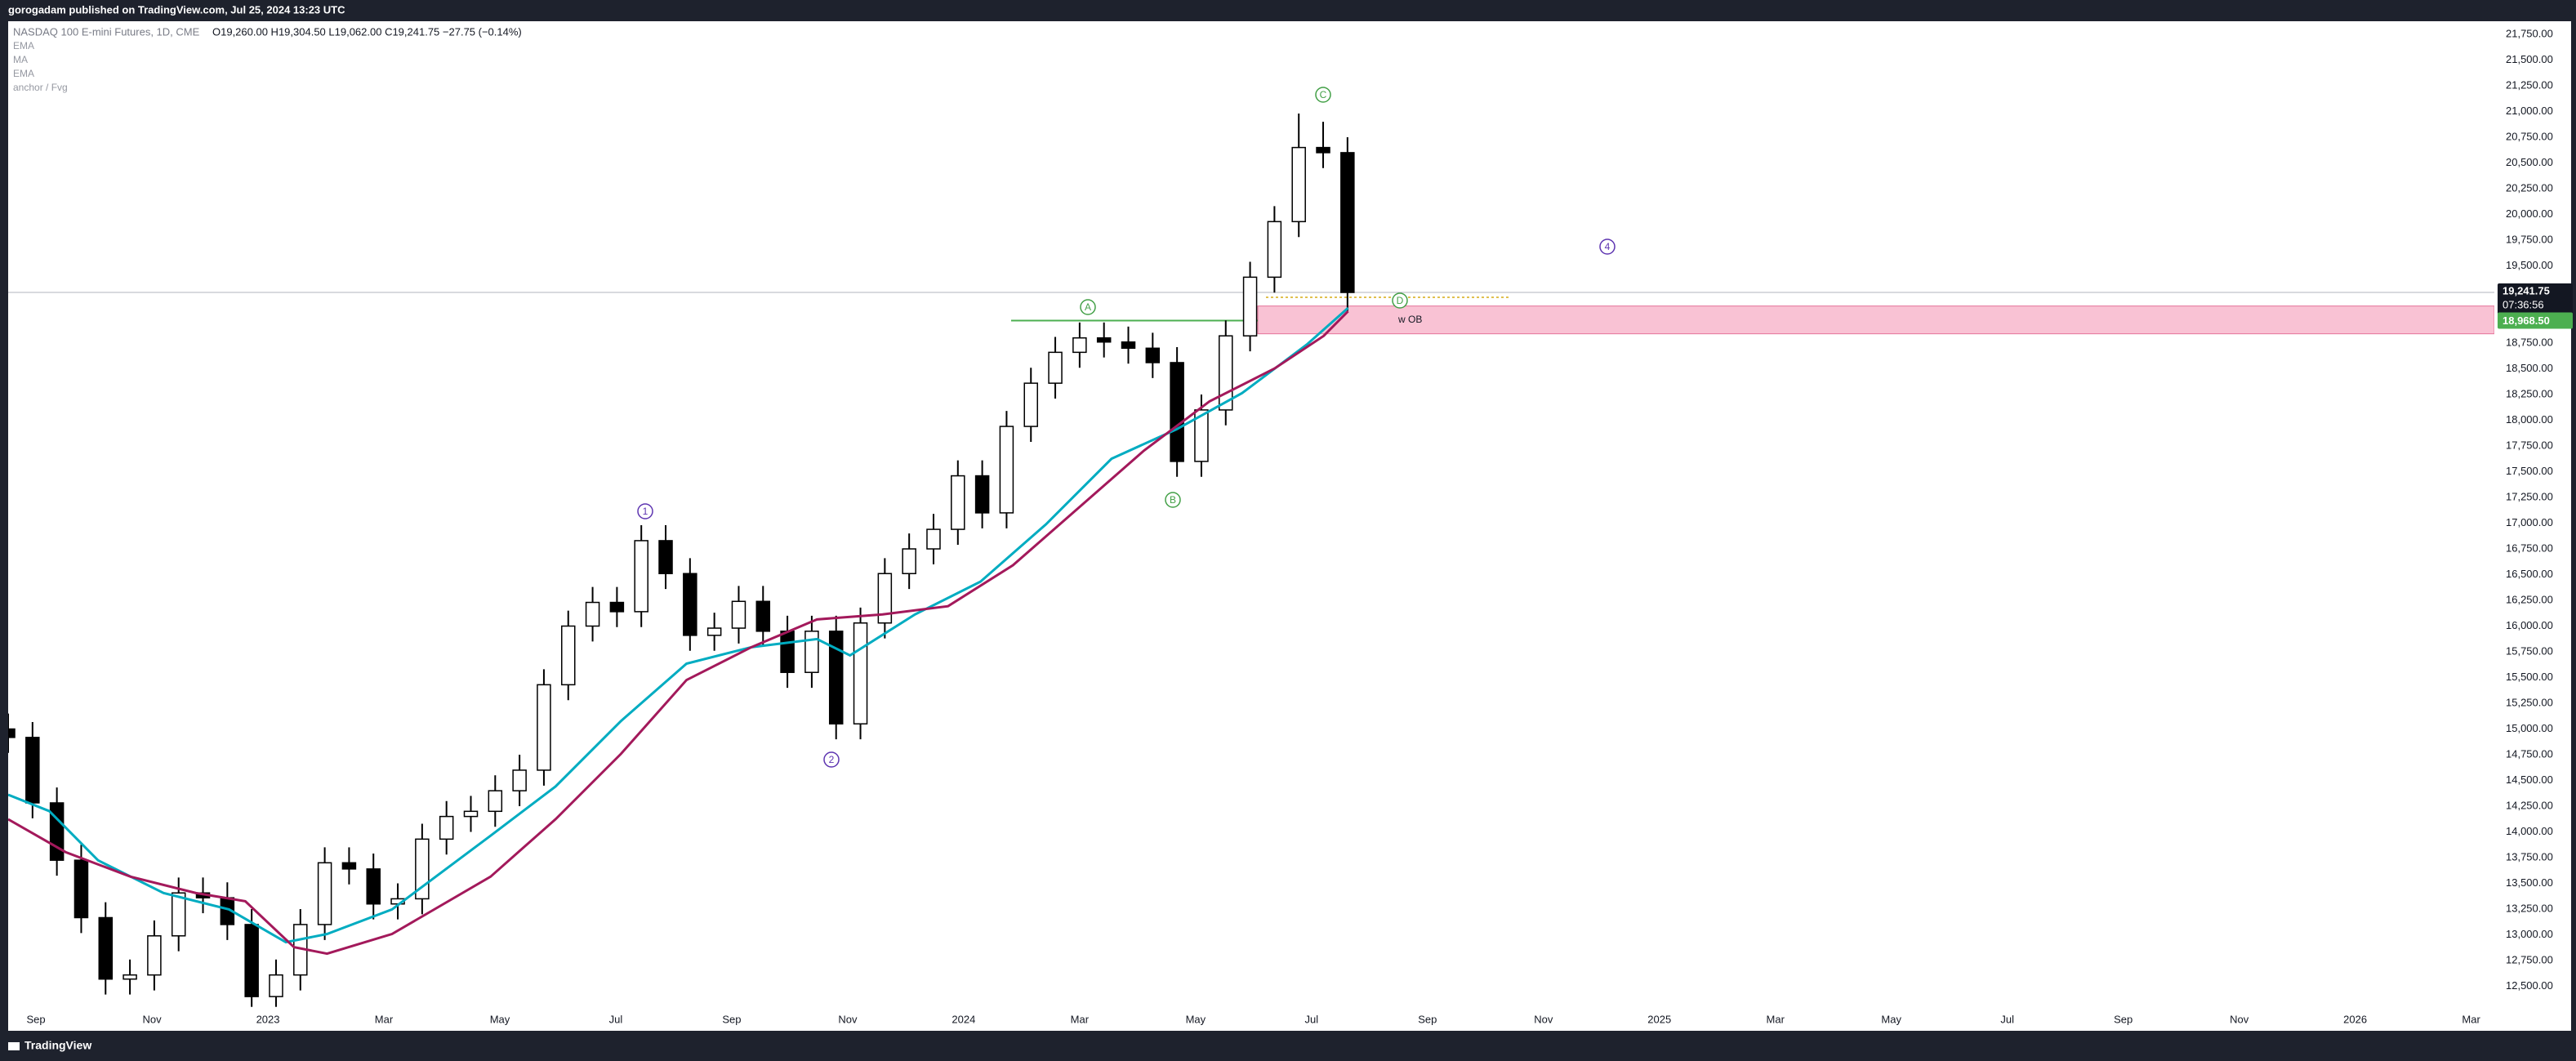 This screenshot has height=1061, width=2576. Describe the element at coordinates (2529, 856) in the screenshot. I see `y-tick-label: 13,750.00` at that location.